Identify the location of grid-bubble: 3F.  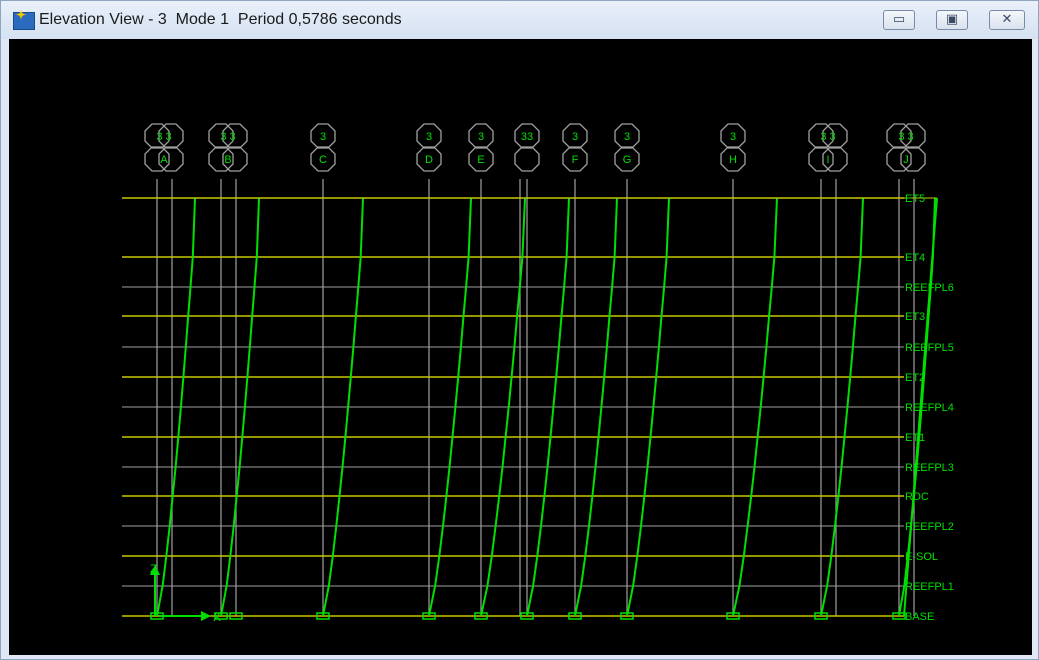
(575, 147).